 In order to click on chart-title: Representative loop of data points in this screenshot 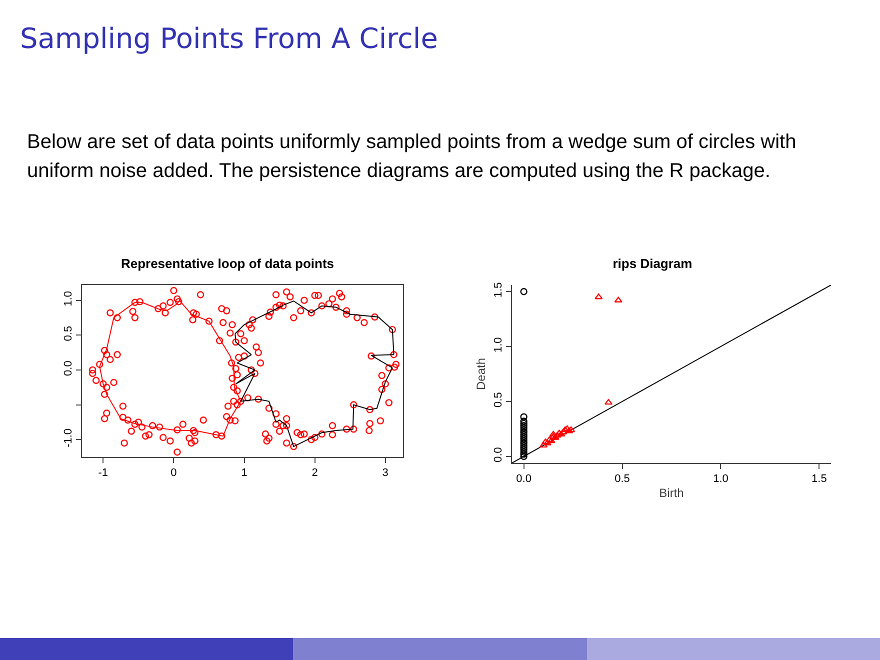, I will do `click(227, 264)`.